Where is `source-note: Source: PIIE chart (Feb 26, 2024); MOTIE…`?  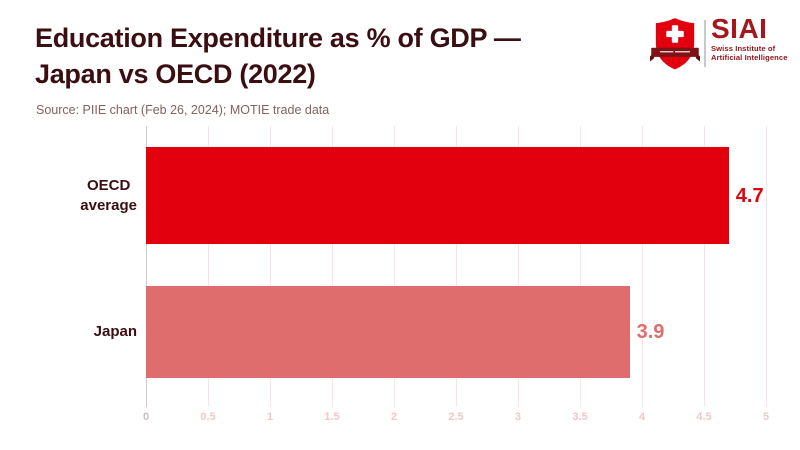
source-note: Source: PIIE chart (Feb 26, 2024); MOTIE… is located at coordinates (183, 110).